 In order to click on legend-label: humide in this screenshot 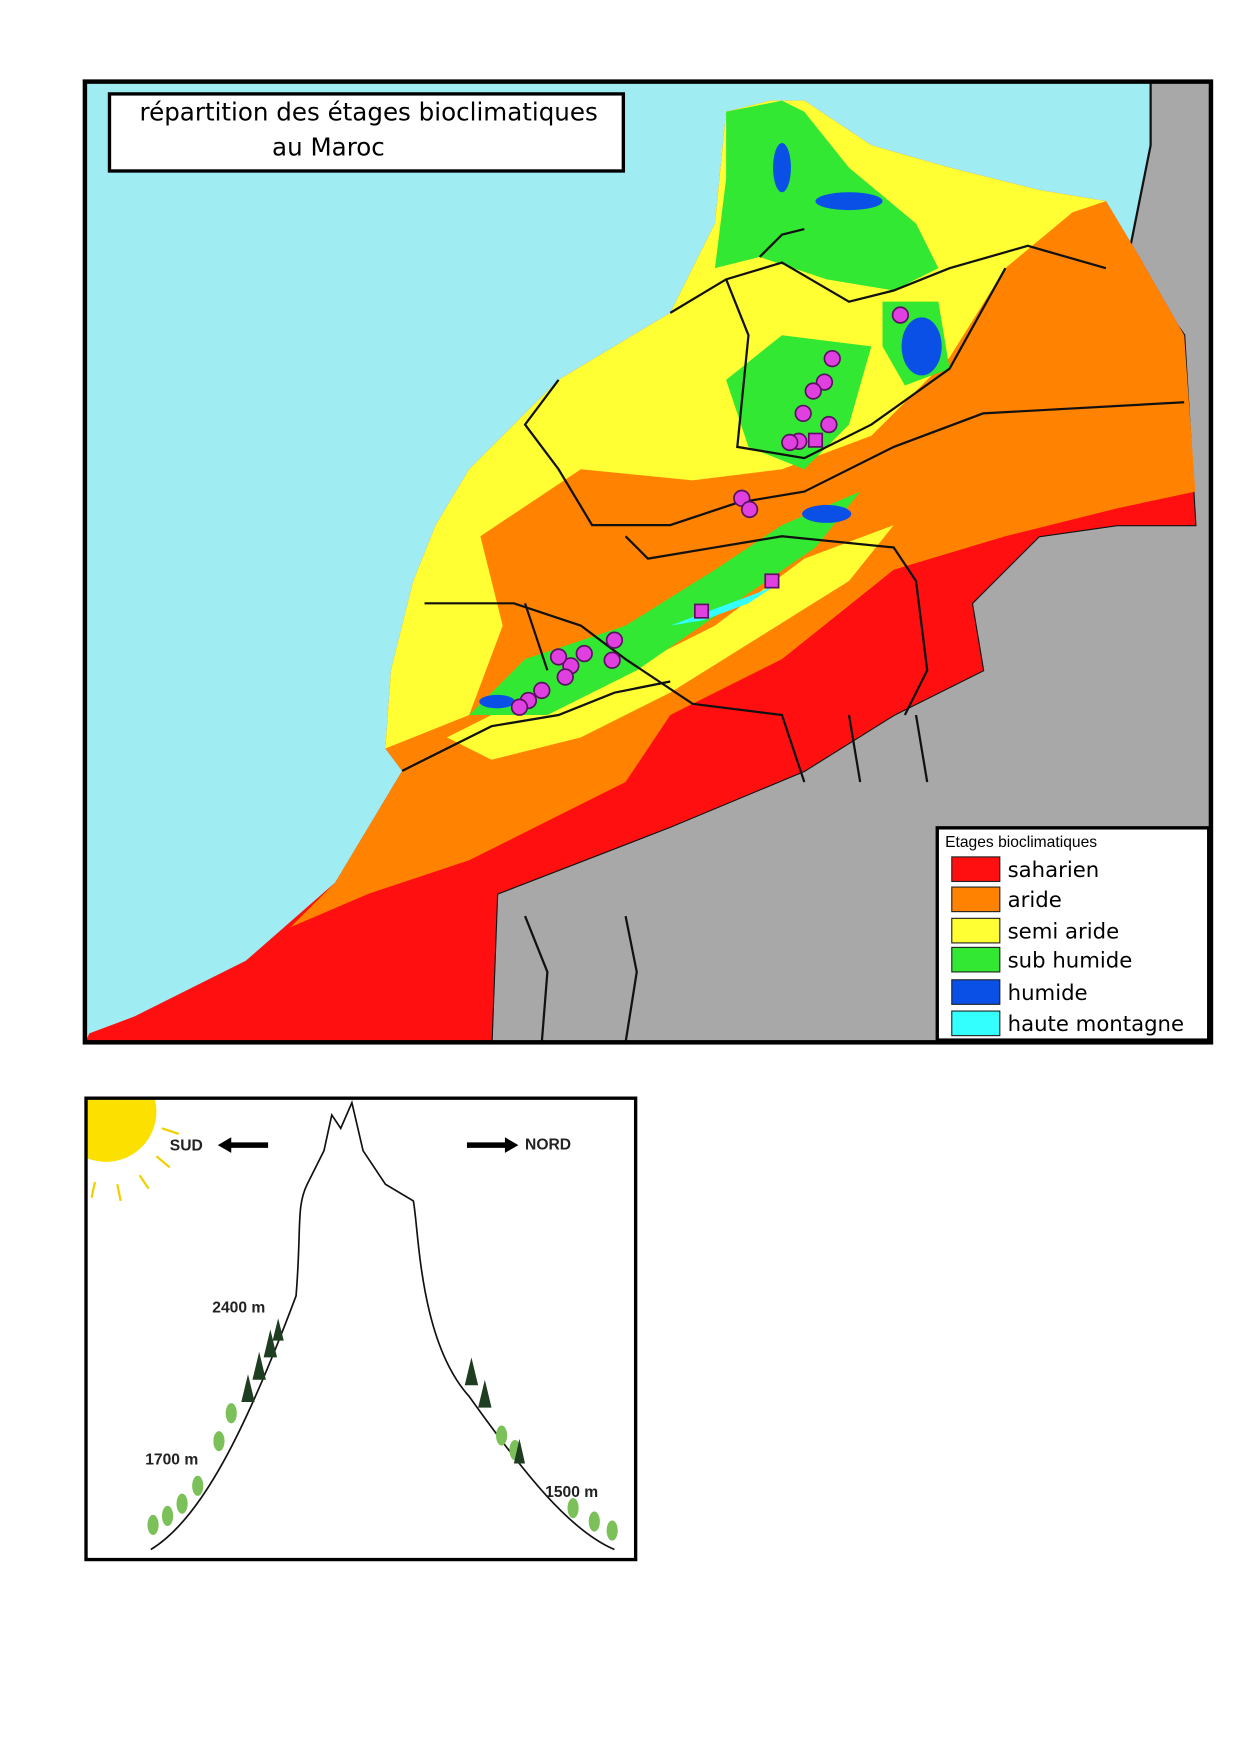, I will do `click(1048, 993)`.